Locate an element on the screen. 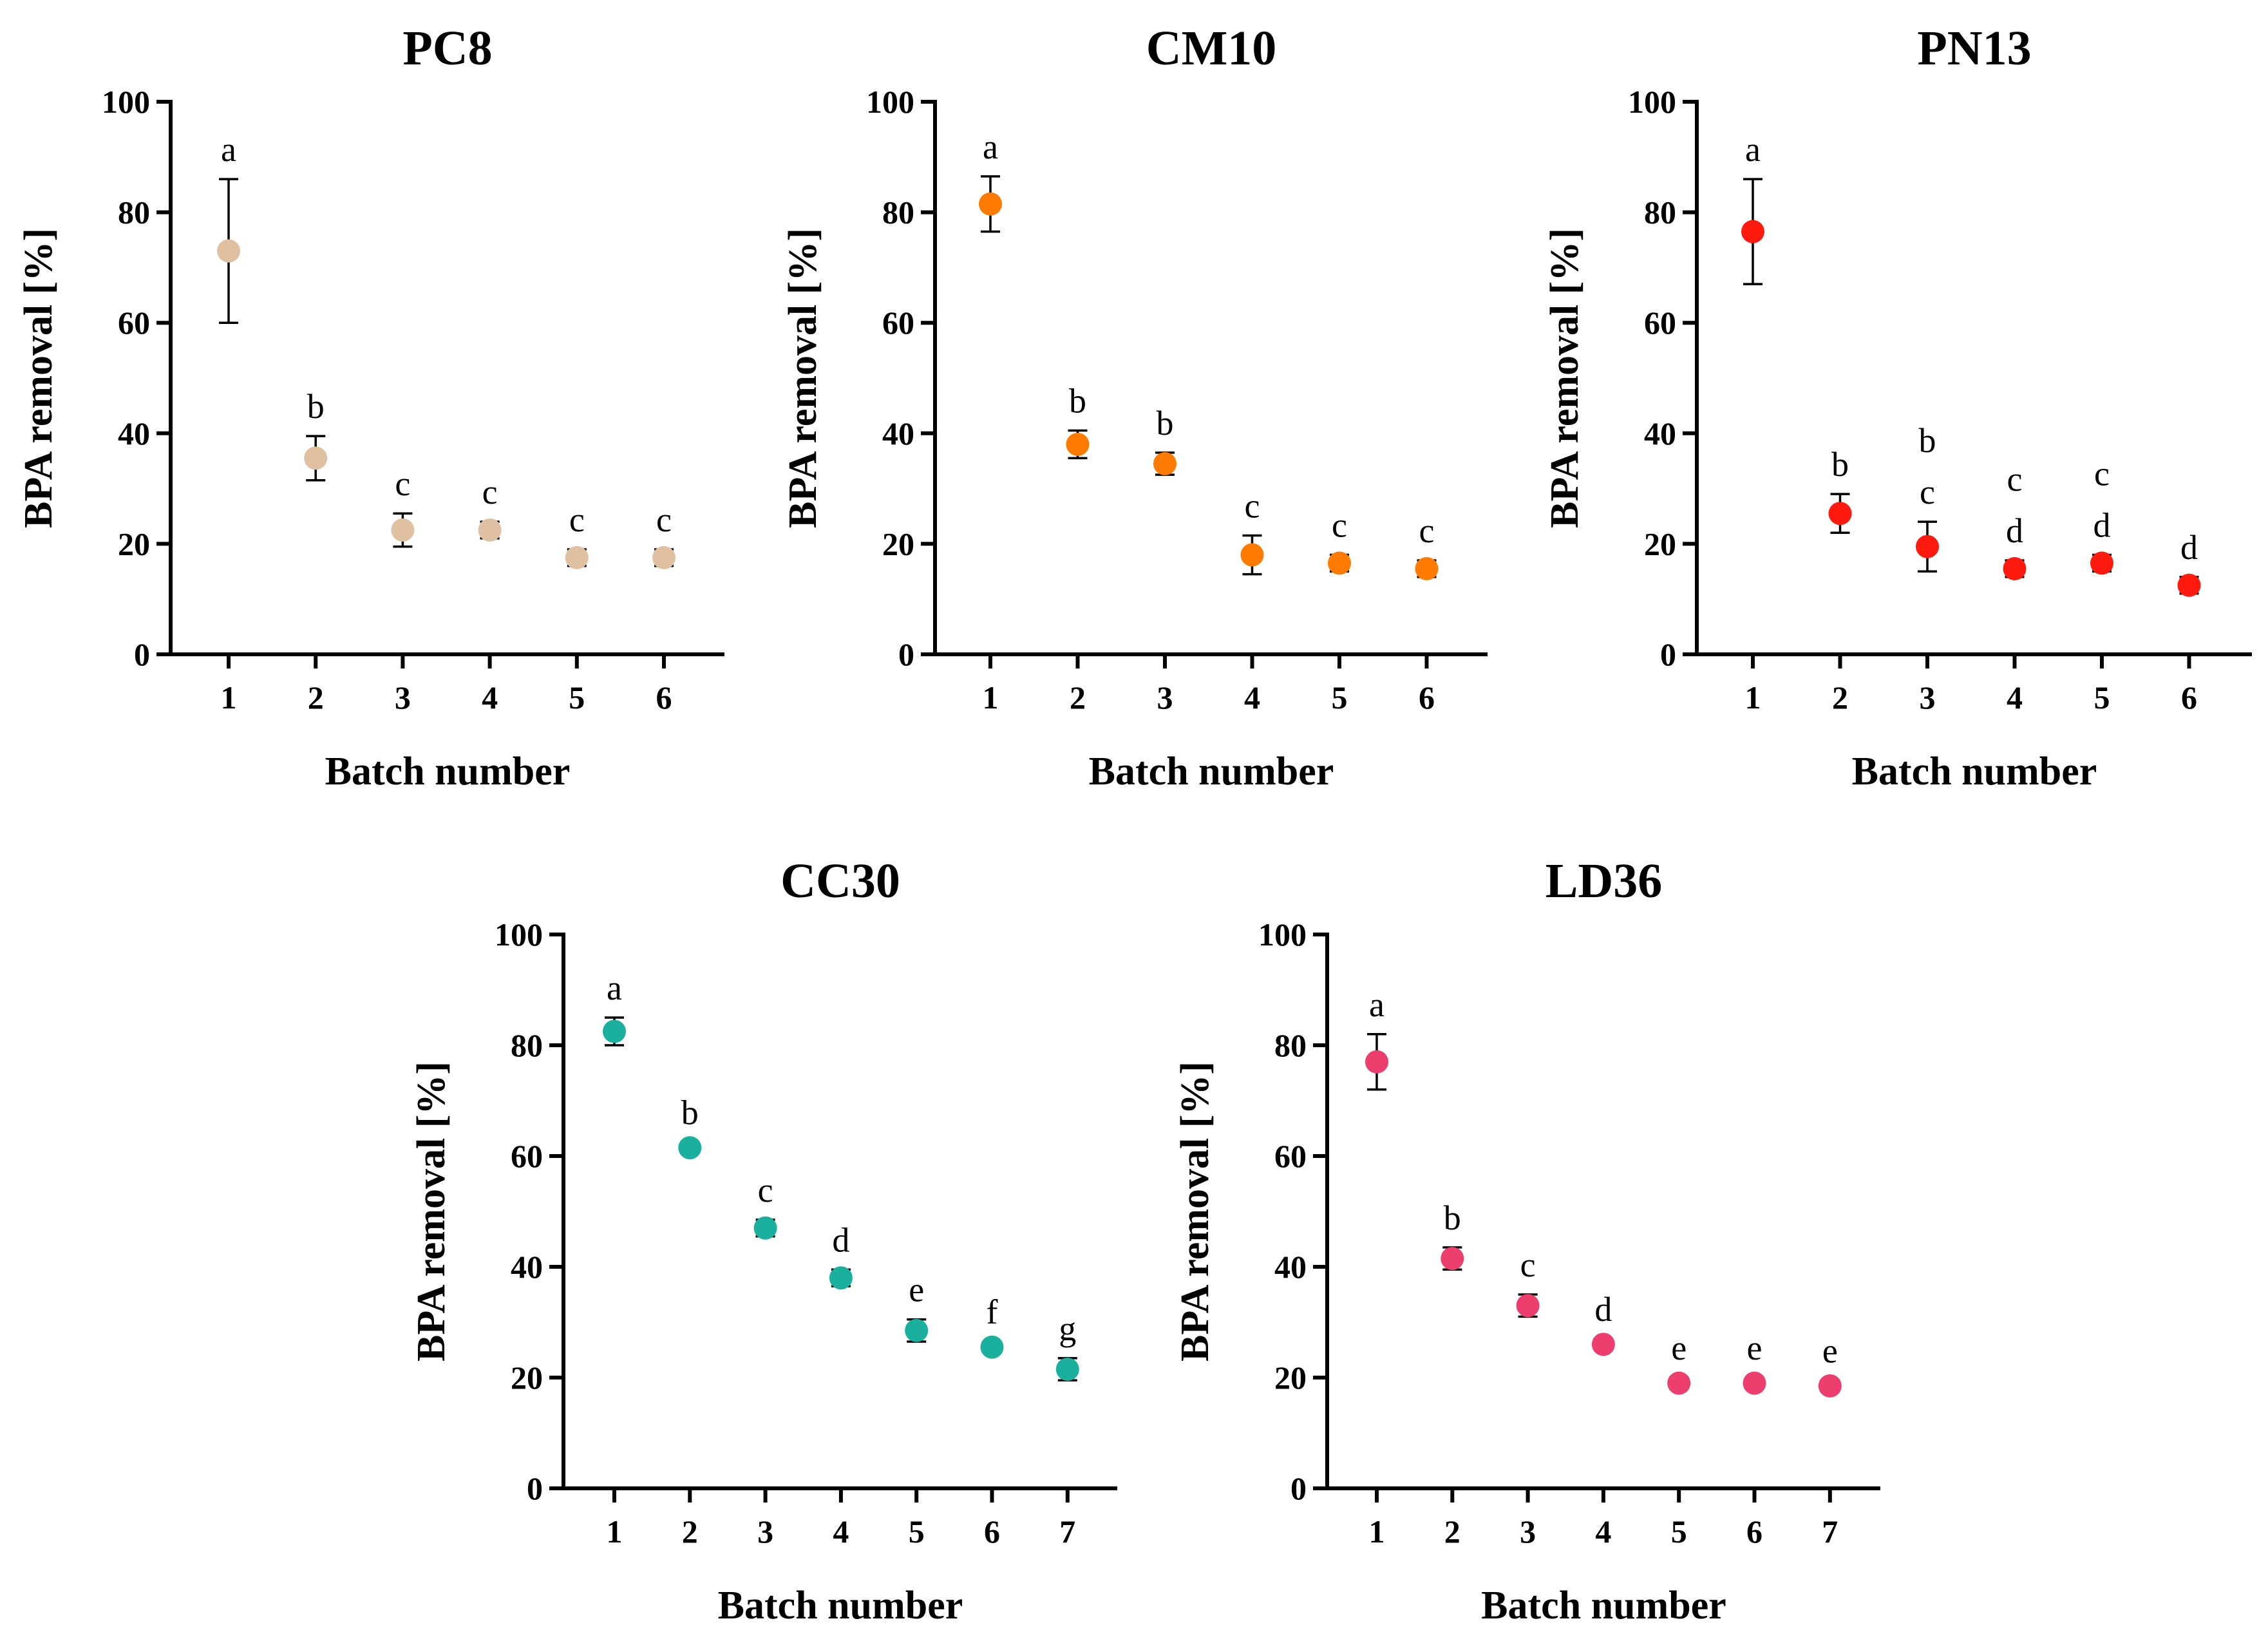 Image resolution: width=2268 pixels, height=1650 pixels. chart-title: PC8 is located at coordinates (447, 48).